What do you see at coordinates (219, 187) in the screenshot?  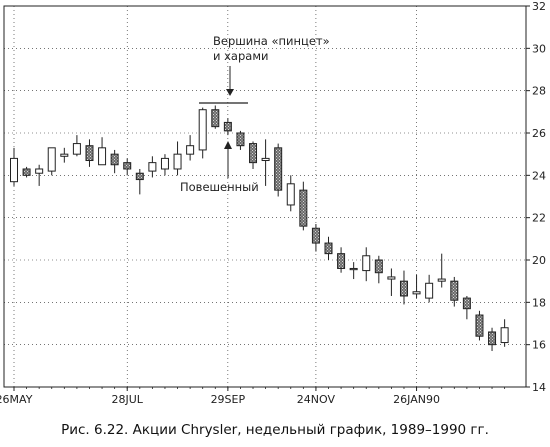 I see `annotation-hanging-man: Повешенный` at bounding box center [219, 187].